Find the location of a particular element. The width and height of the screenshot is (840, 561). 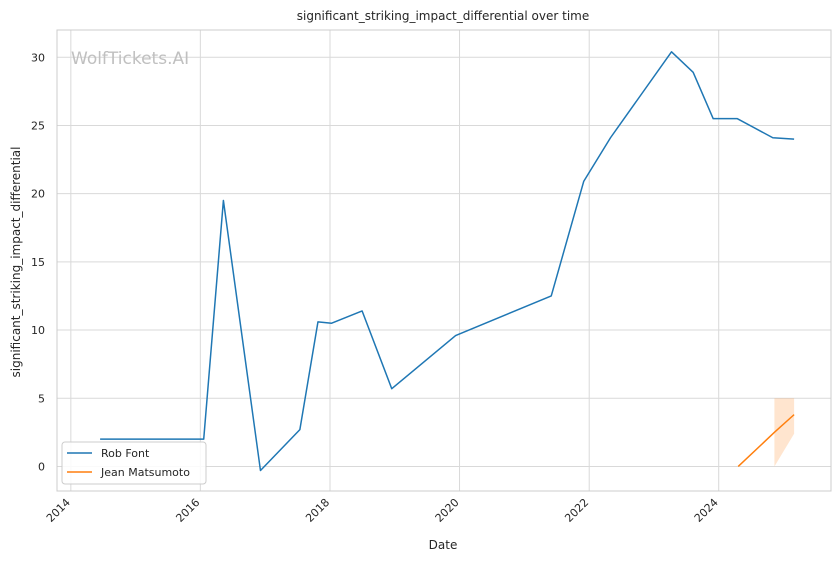

y-tick-label-25: 25 is located at coordinates (38, 125).